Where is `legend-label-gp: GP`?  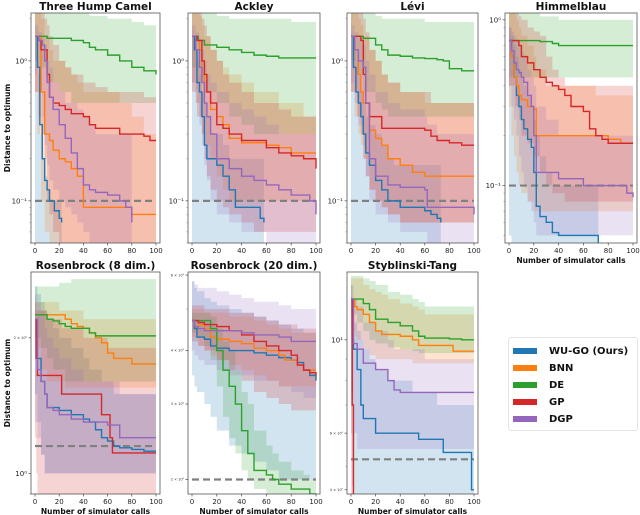 legend-label-gp: GP is located at coordinates (557, 402).